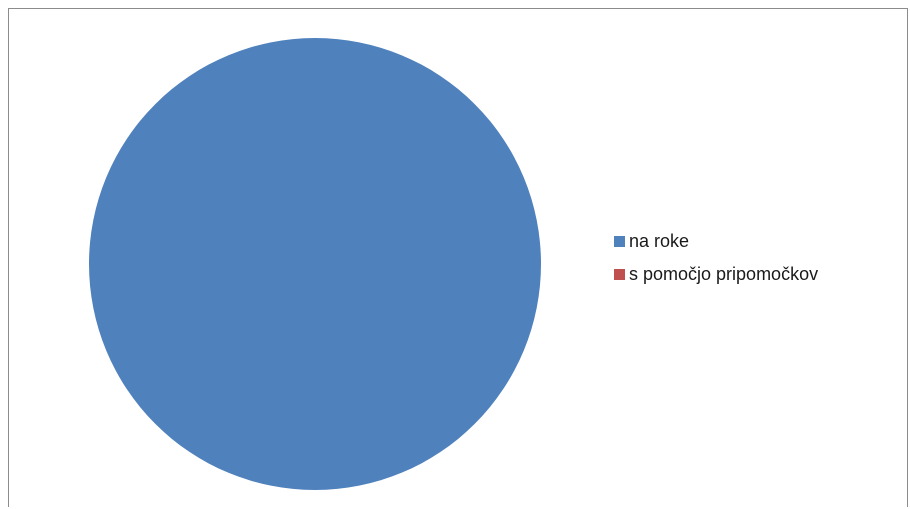  Describe the element at coordinates (716, 241) in the screenshot. I see `legend-item-na-roke: na roke` at that location.